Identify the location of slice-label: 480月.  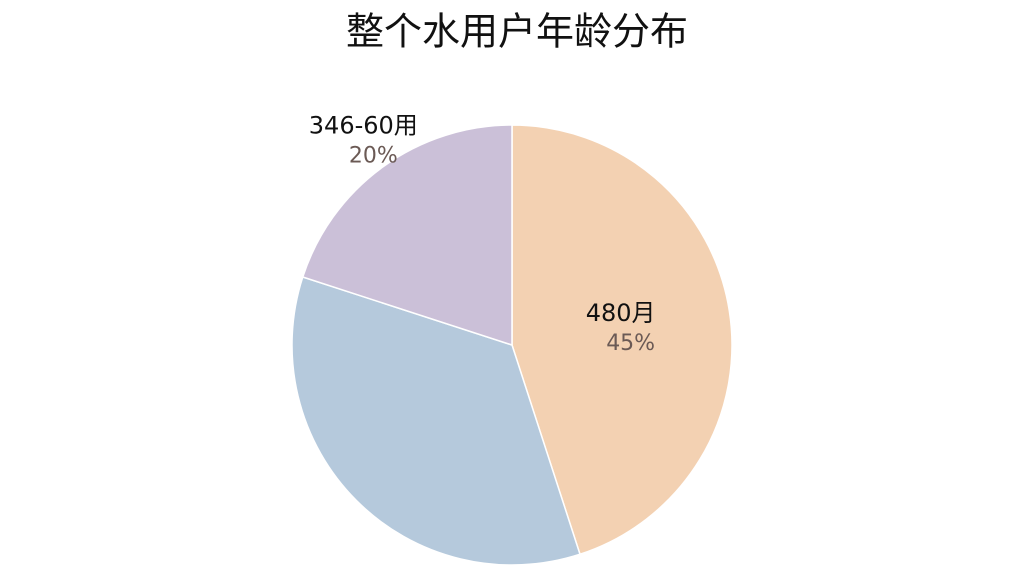
(621, 313).